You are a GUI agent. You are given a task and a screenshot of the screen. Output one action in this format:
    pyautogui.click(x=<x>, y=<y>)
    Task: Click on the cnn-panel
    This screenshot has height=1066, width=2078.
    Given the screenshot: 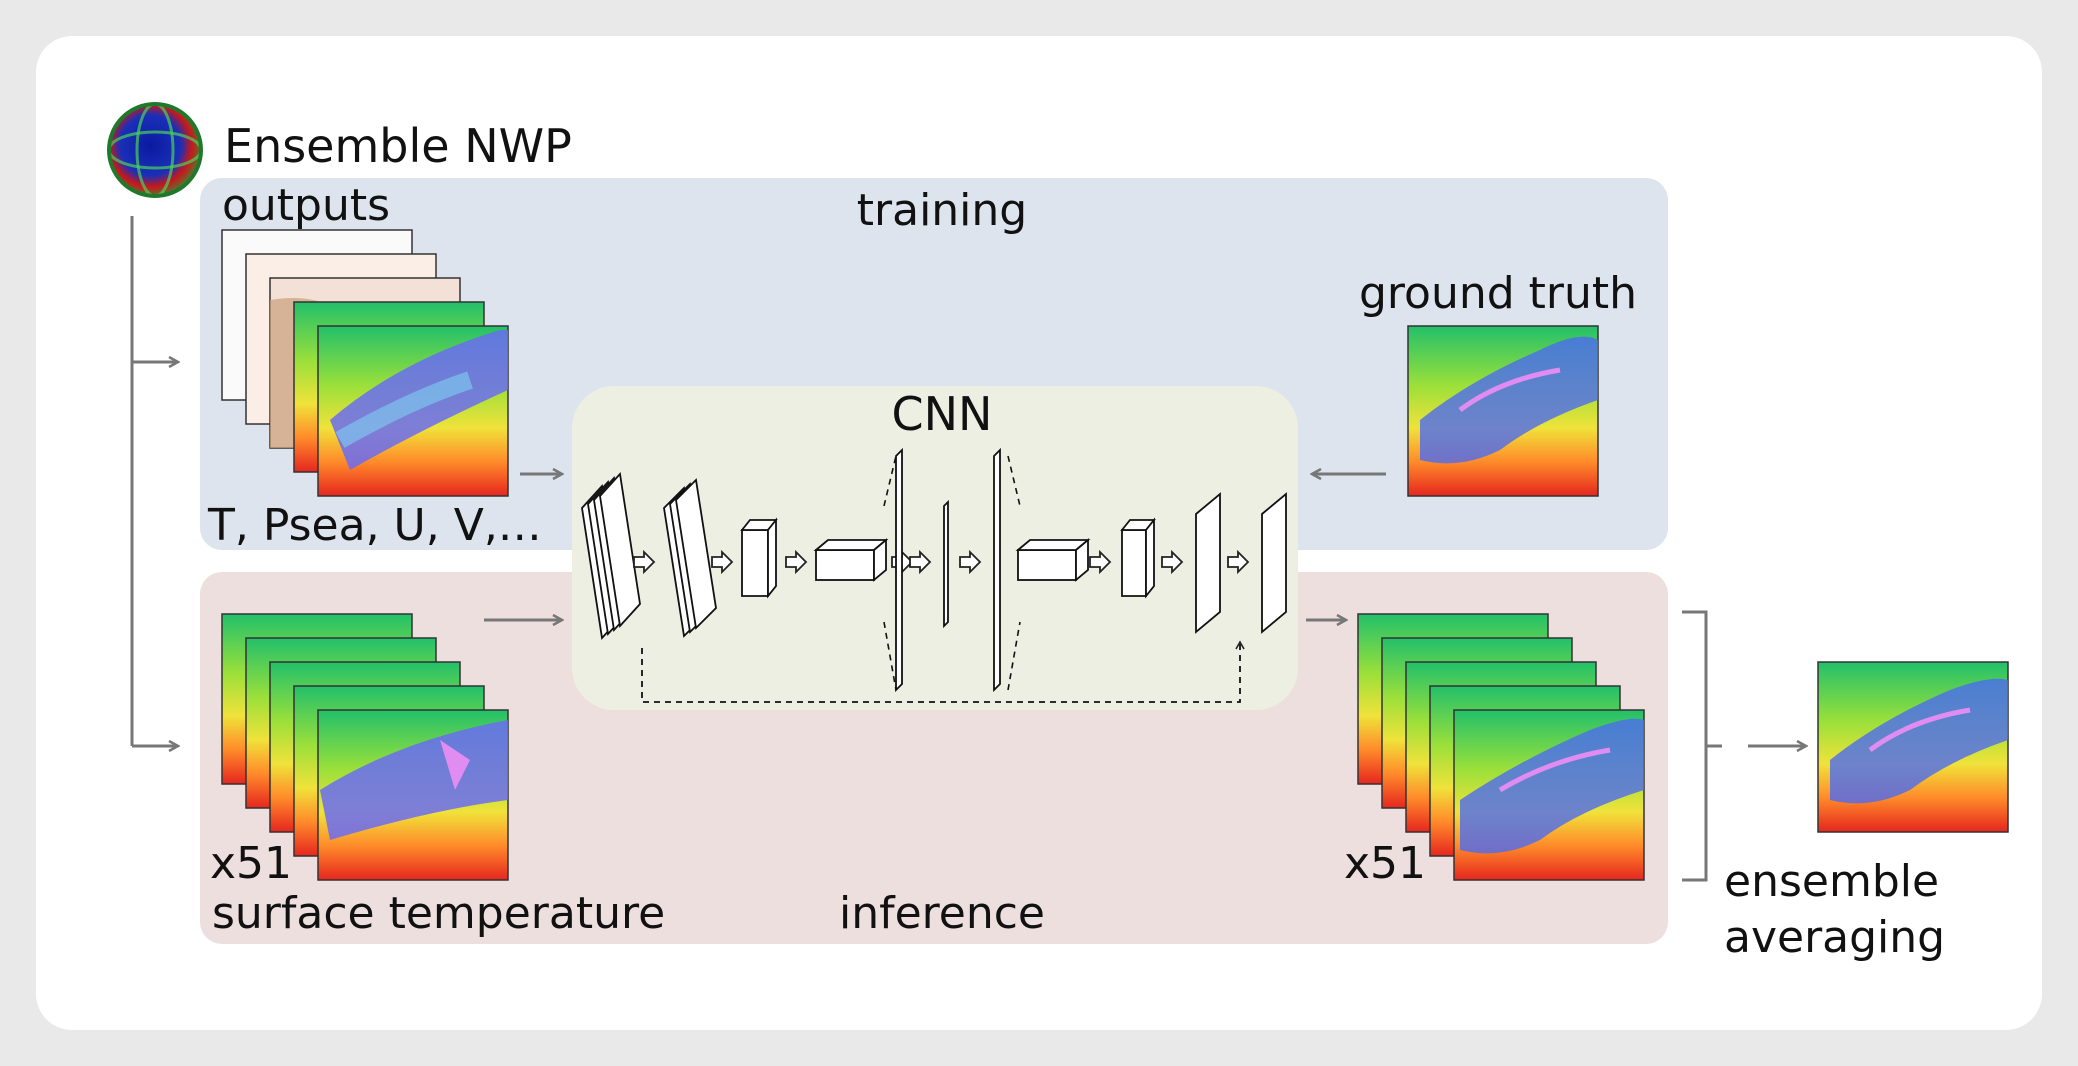 What is the action you would take?
    pyautogui.click(x=935, y=548)
    